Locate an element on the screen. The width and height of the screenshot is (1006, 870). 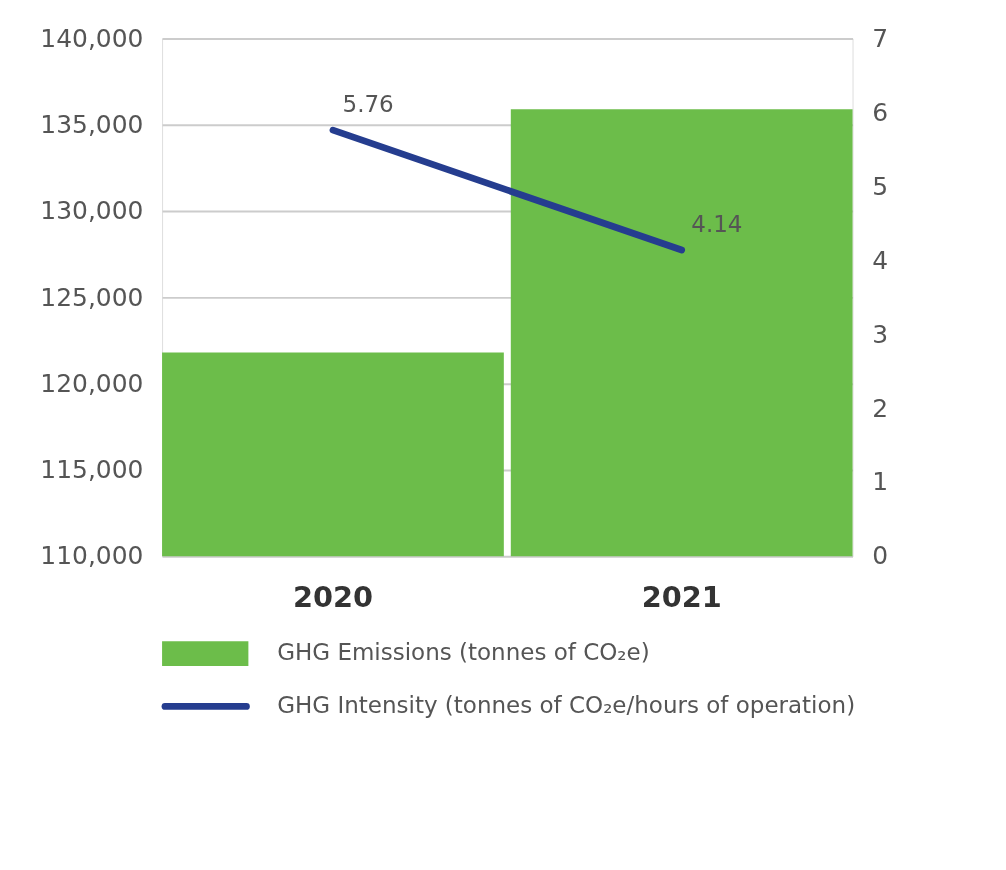
y2-tick-label: 0 is located at coordinates (880, 556).